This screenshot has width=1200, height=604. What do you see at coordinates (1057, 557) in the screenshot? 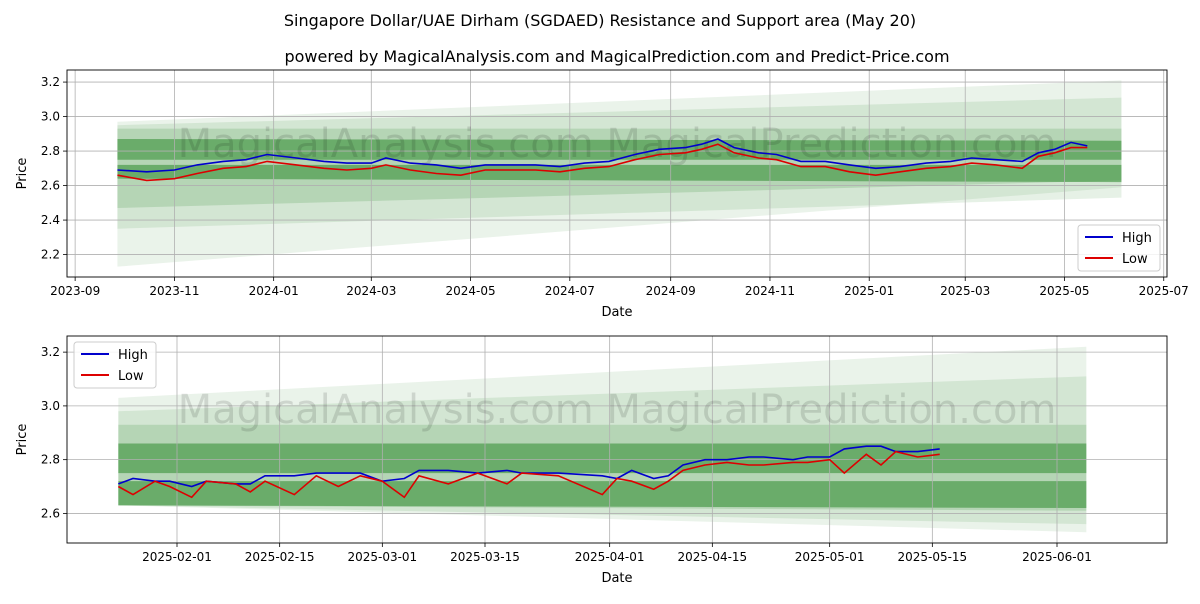
I see `x-tick-label: 2025-06-01` at bounding box center [1057, 557].